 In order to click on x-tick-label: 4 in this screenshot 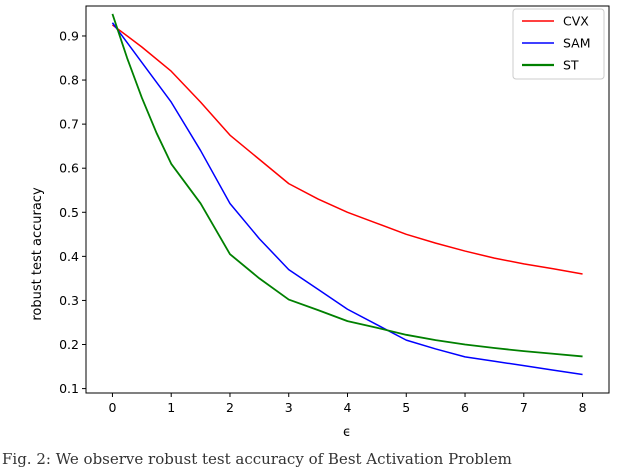, I will do `click(348, 407)`.